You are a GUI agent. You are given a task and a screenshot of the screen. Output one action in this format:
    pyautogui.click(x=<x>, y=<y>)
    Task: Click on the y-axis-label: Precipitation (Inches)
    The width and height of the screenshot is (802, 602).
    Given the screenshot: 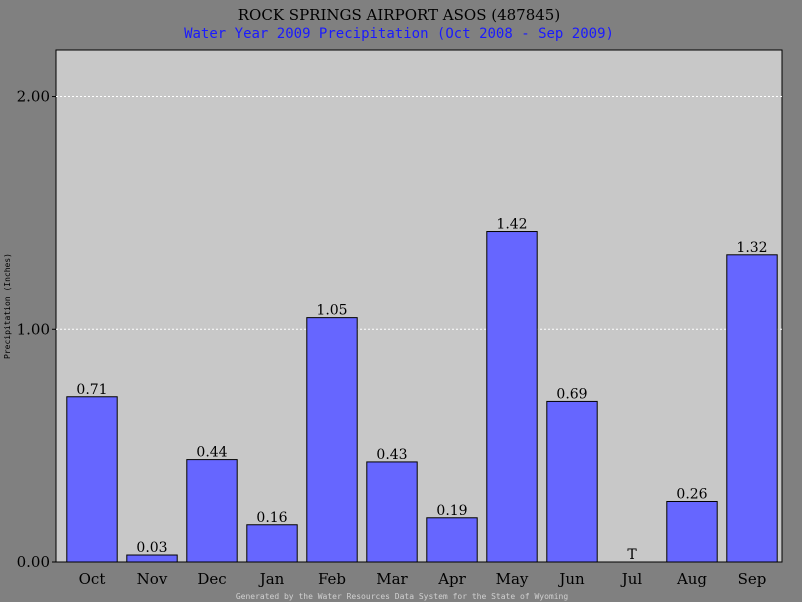 What is the action you would take?
    pyautogui.click(x=7, y=306)
    